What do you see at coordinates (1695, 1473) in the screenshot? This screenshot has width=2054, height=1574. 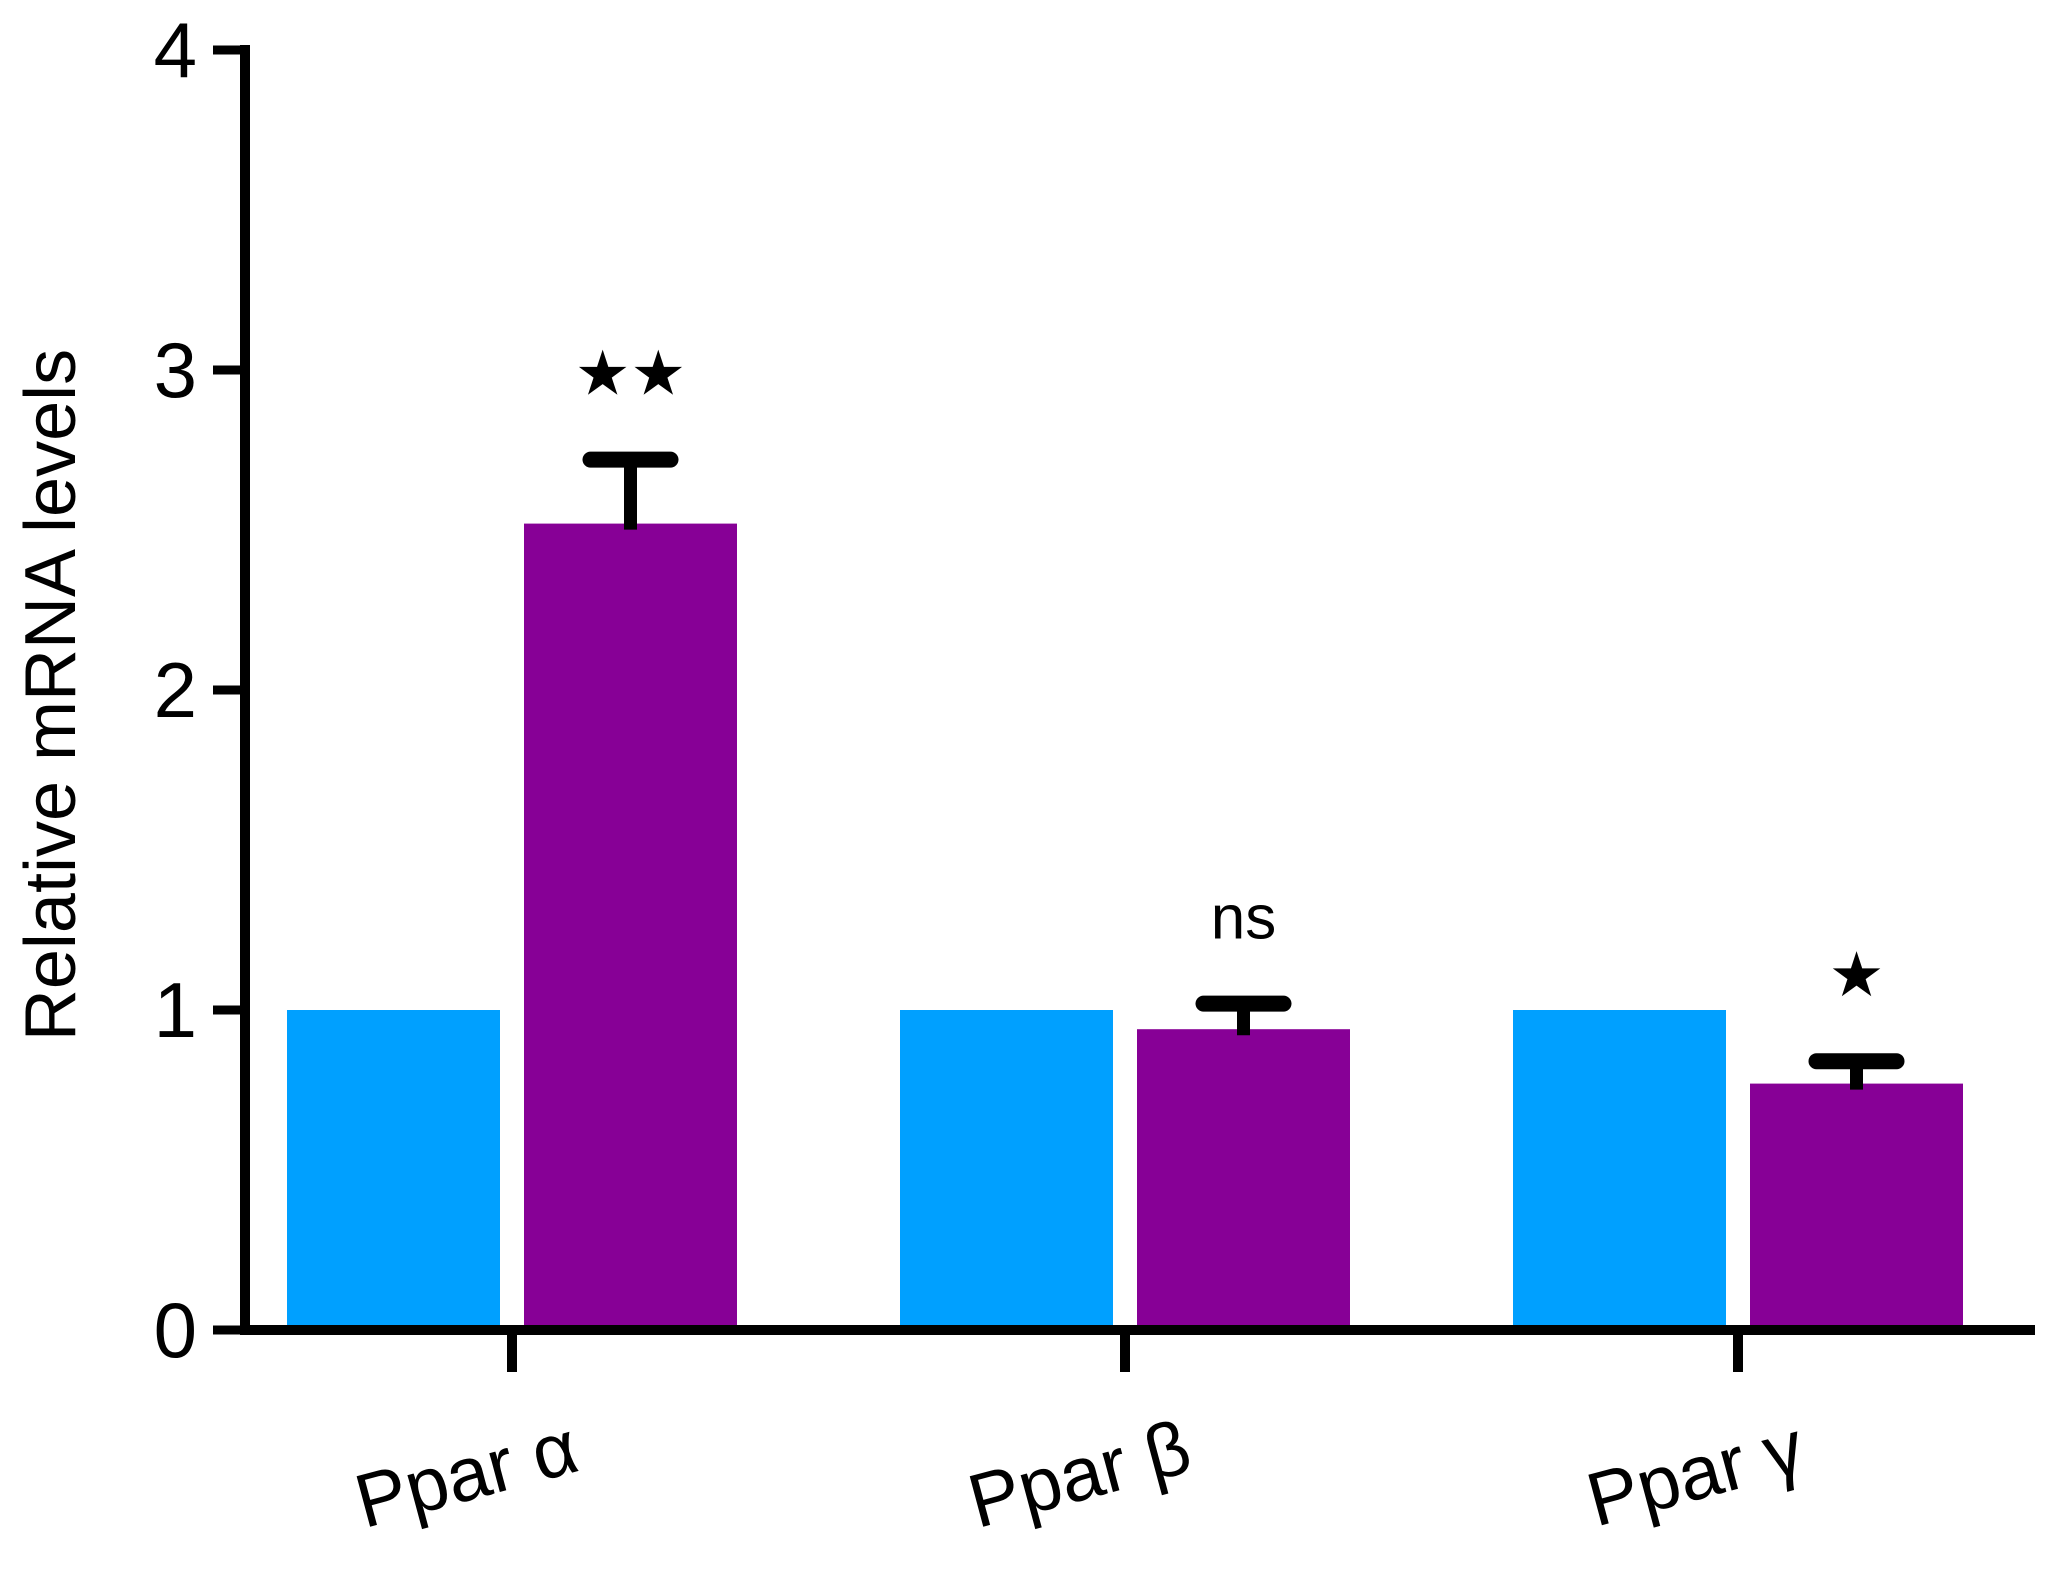 I see `x-tick-label-3: Ppar γ` at bounding box center [1695, 1473].